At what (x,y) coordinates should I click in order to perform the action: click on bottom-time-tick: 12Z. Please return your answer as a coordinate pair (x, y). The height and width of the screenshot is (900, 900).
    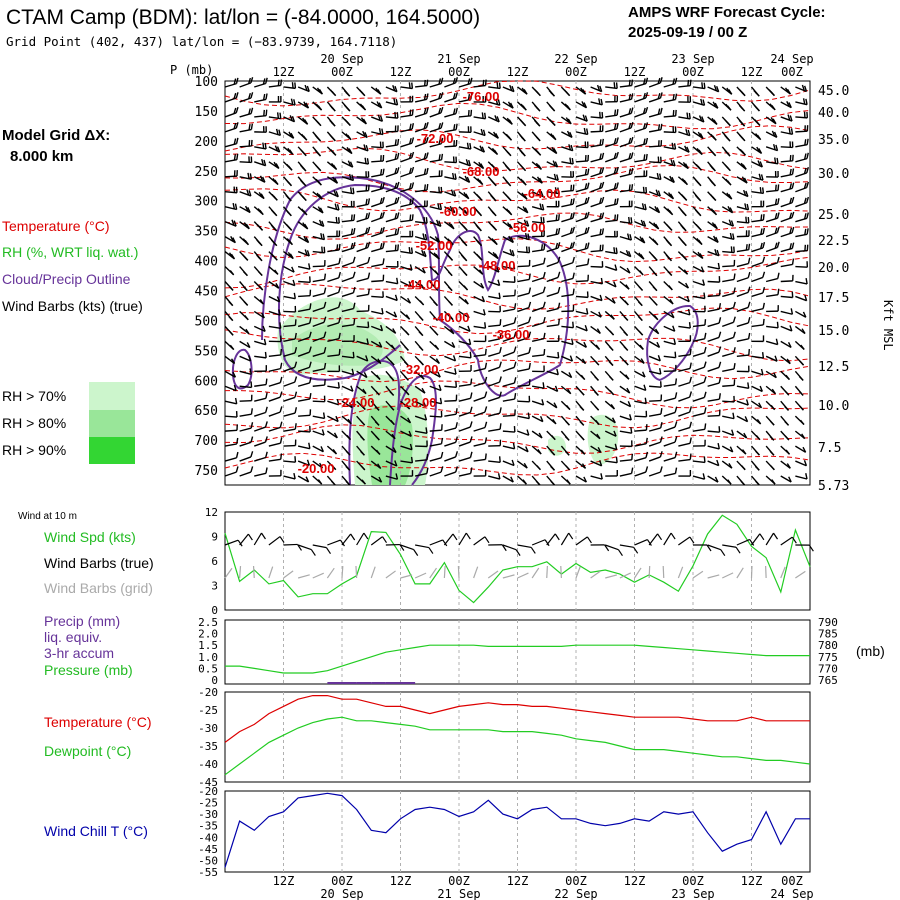
    Looking at the image, I should click on (518, 881).